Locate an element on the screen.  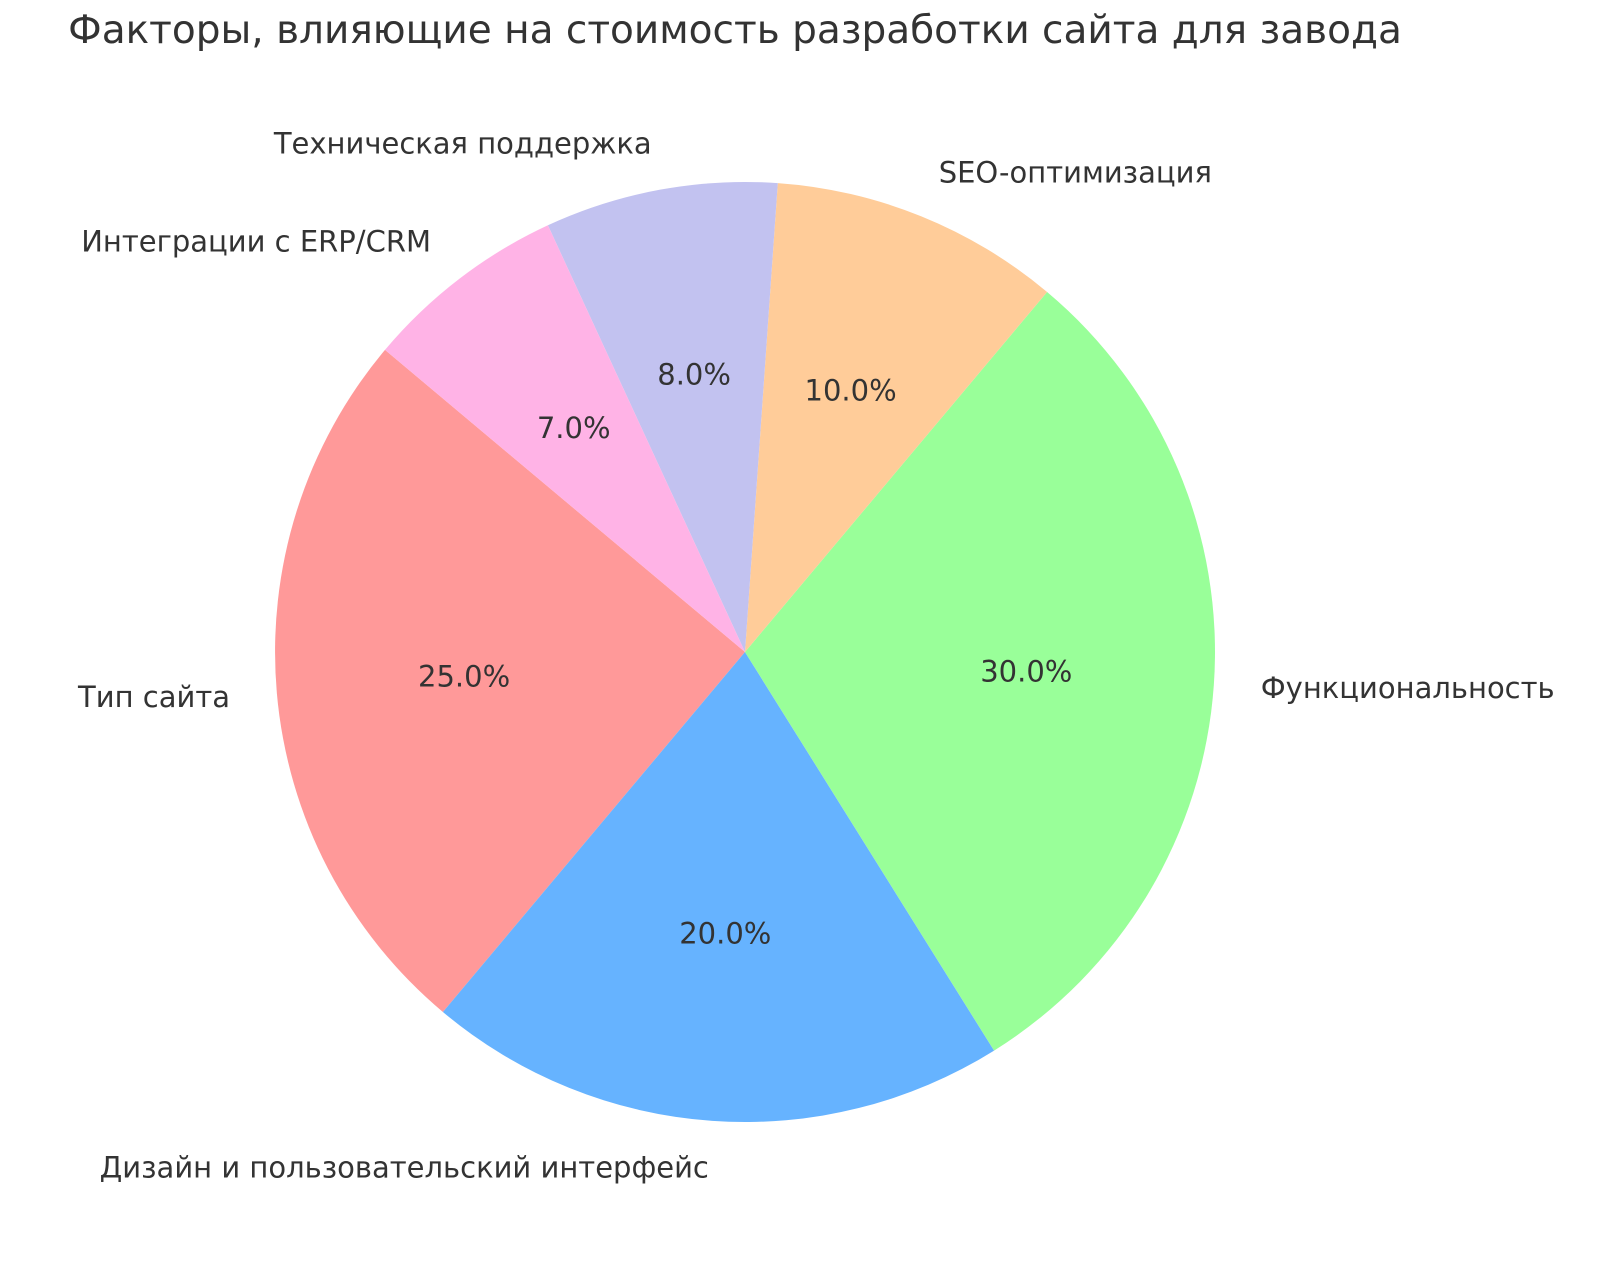
pie-slice-pct-3: 10.0% is located at coordinates (851, 391).